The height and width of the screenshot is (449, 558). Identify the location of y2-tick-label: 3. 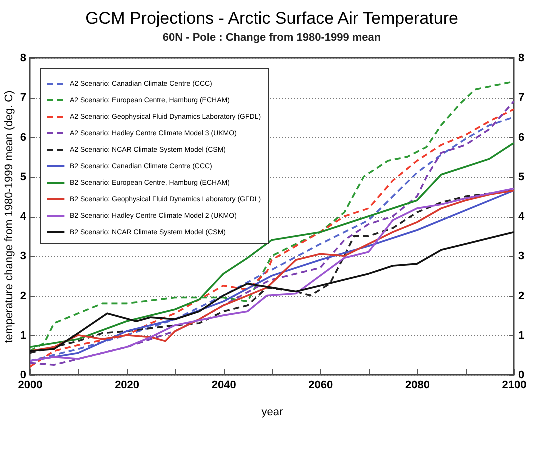
(521, 256).